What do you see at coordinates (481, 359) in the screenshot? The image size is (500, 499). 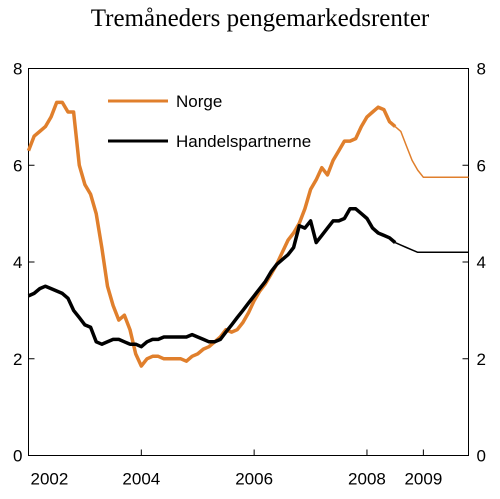 I see `y-tick-label-right: 2` at bounding box center [481, 359].